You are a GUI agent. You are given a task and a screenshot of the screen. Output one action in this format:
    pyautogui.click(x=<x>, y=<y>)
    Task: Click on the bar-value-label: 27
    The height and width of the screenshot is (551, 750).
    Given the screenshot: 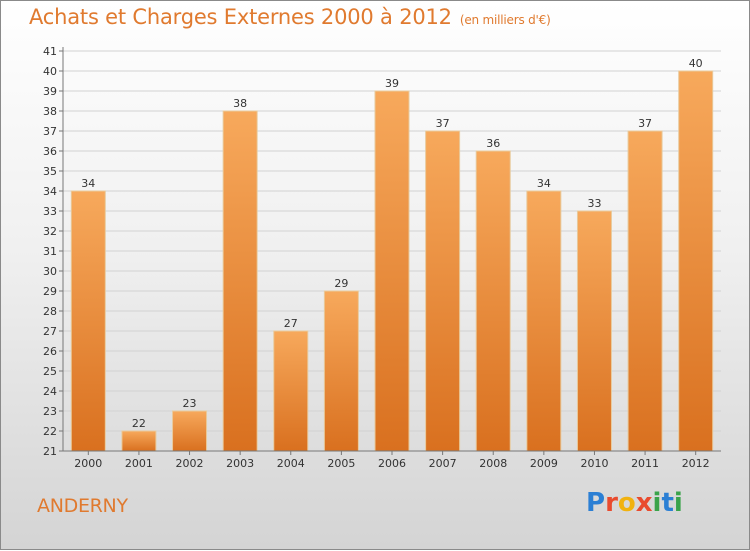 What is the action you would take?
    pyautogui.click(x=291, y=323)
    